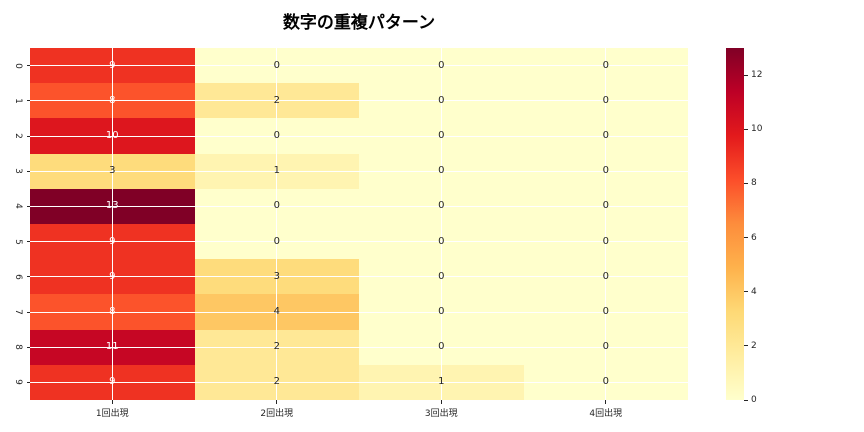 This screenshot has height=432, width=864. What do you see at coordinates (112, 347) in the screenshot?
I see `cell-value: 11` at bounding box center [112, 347].